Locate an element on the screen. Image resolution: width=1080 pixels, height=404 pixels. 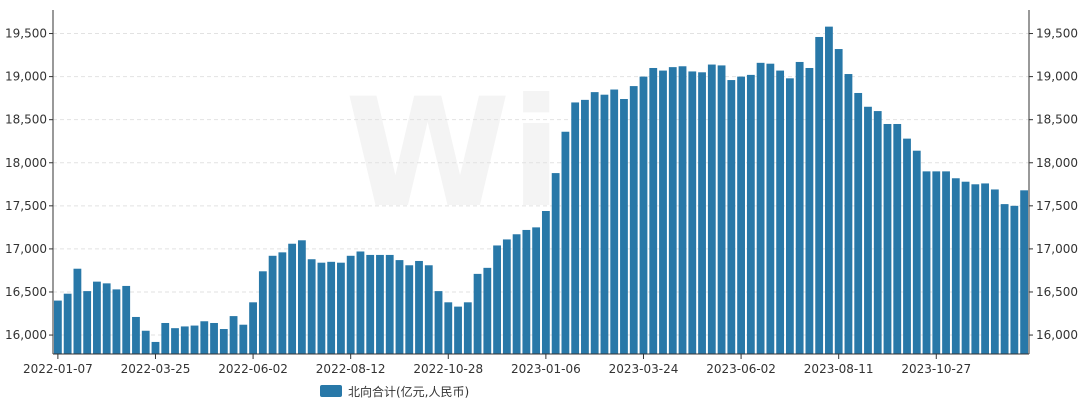
y-tick-label-left: 17,000 is located at coordinates (26, 249).